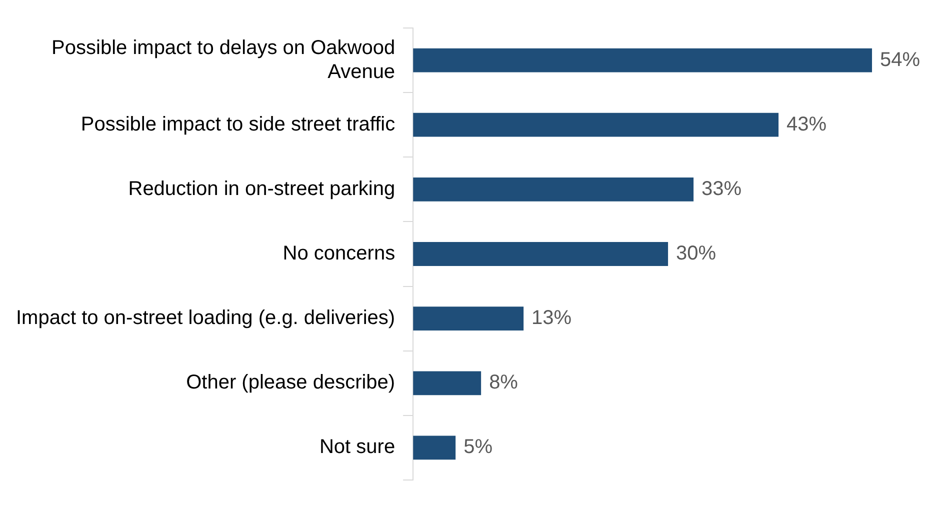 The width and height of the screenshot is (941, 520). Describe the element at coordinates (224, 59) in the screenshot. I see `y-tick-label: Possible impact to delays on Oakwood Avenue` at that location.